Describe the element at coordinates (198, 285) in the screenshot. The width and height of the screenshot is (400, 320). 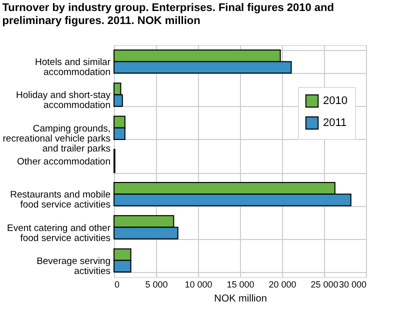
I see `x-tick-label: 10 000` at that location.